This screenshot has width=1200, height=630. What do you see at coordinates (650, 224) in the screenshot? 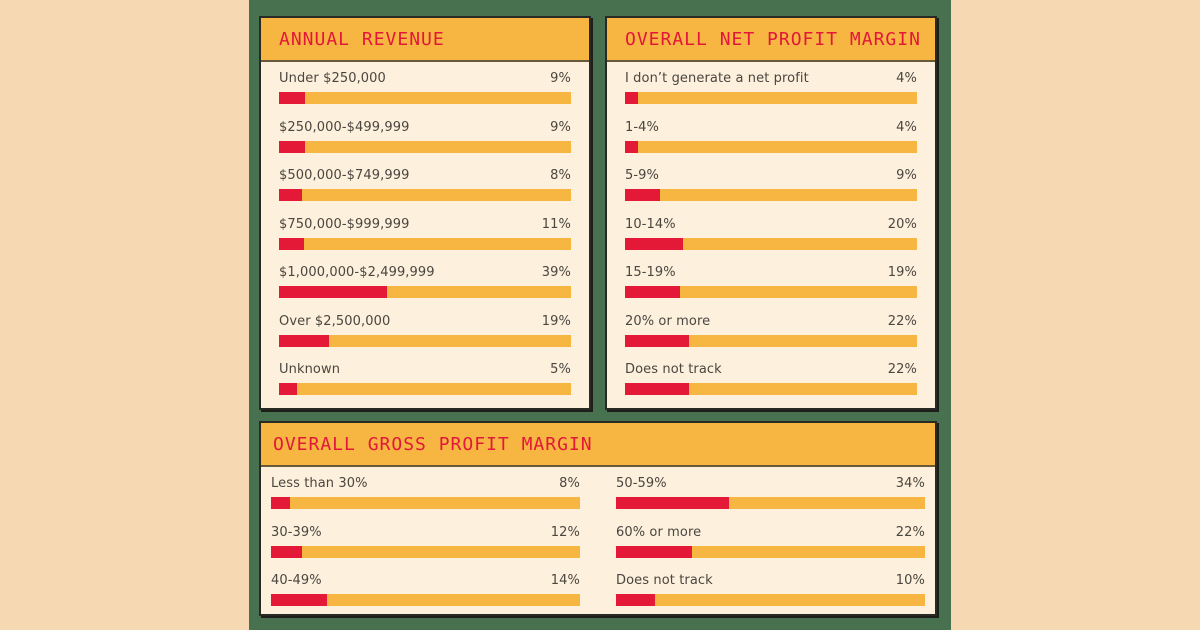
I see `bar-label: 10-14%` at bounding box center [650, 224].